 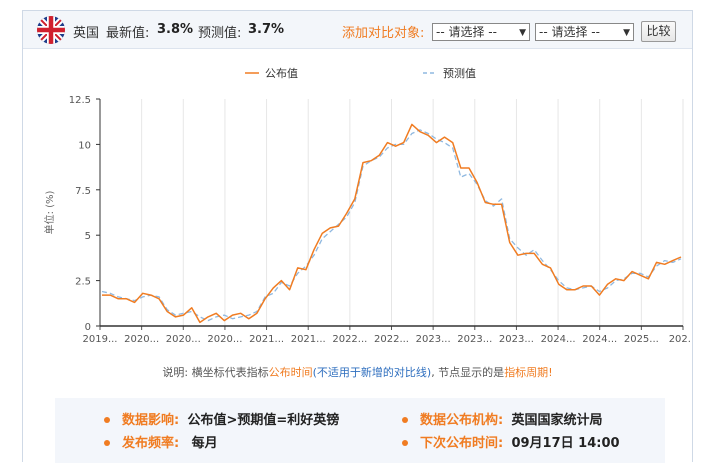 What do you see at coordinates (175, 29) in the screenshot?
I see `latest-value: 3.8%` at bounding box center [175, 29].